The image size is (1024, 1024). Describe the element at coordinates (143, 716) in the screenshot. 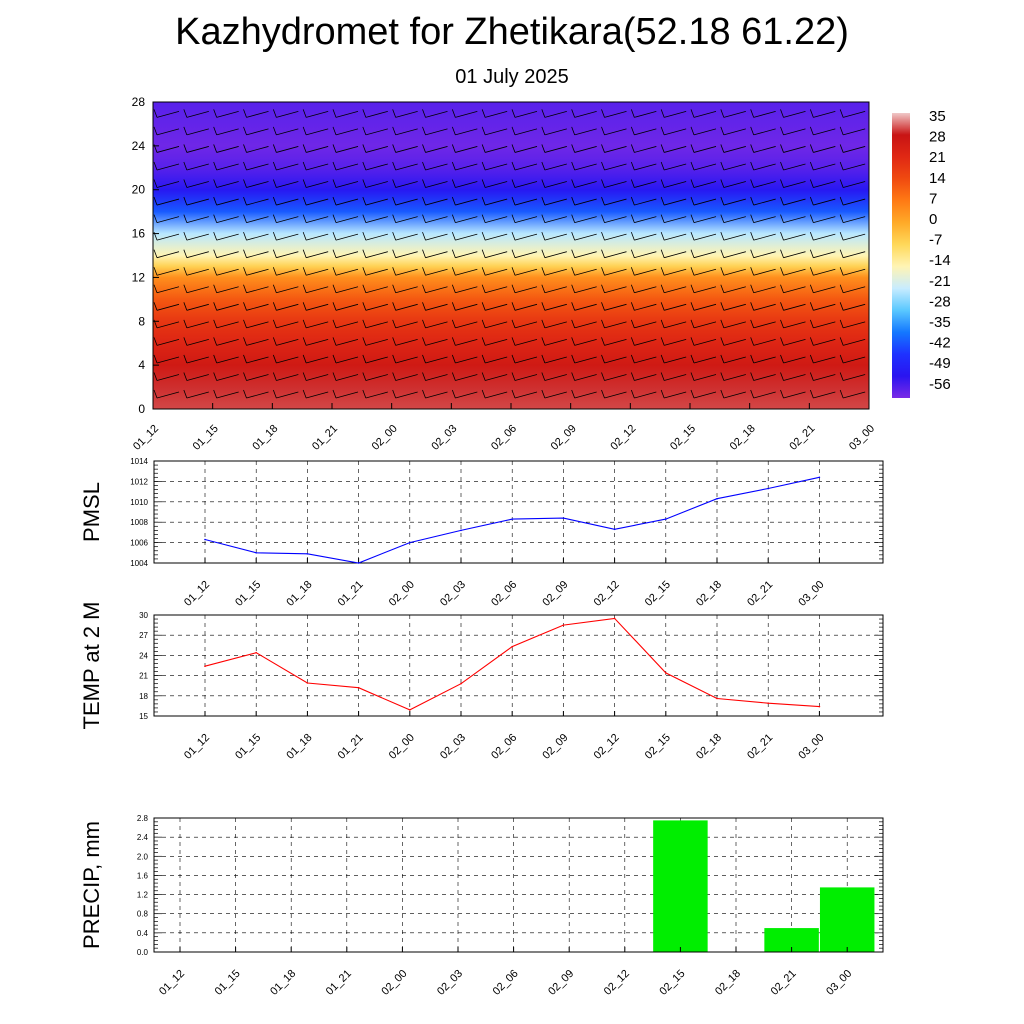

I see `y-tick-label: 15` at that location.